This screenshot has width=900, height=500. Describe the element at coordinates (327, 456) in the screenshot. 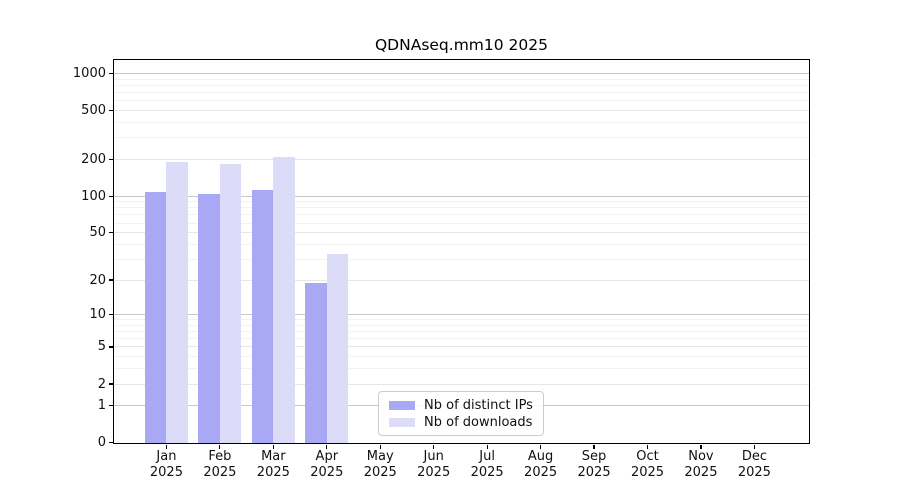

I see `x-label-month: Apr` at that location.